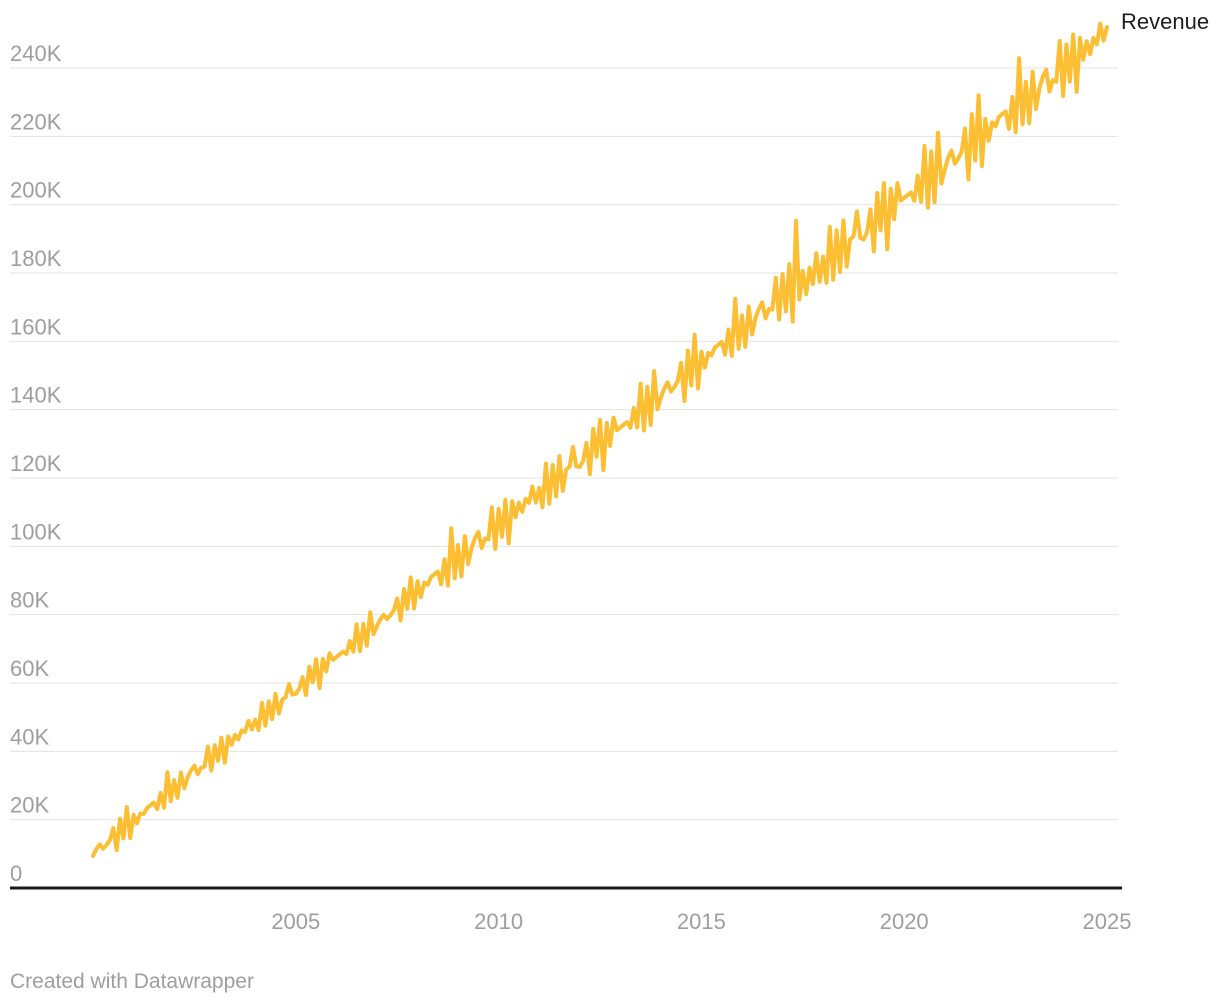 Image resolution: width=1220 pixels, height=1006 pixels. Describe the element at coordinates (29, 600) in the screenshot. I see `y-tick-label: 80K` at that location.